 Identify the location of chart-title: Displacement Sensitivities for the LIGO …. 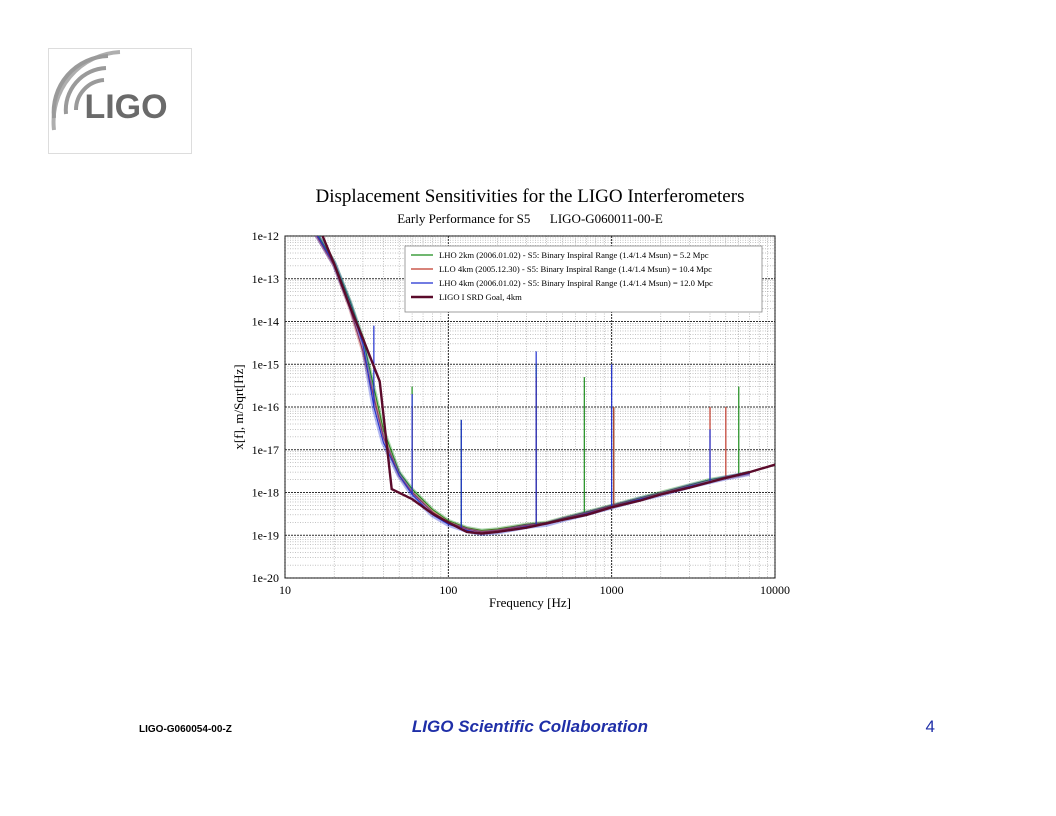
(530, 196).